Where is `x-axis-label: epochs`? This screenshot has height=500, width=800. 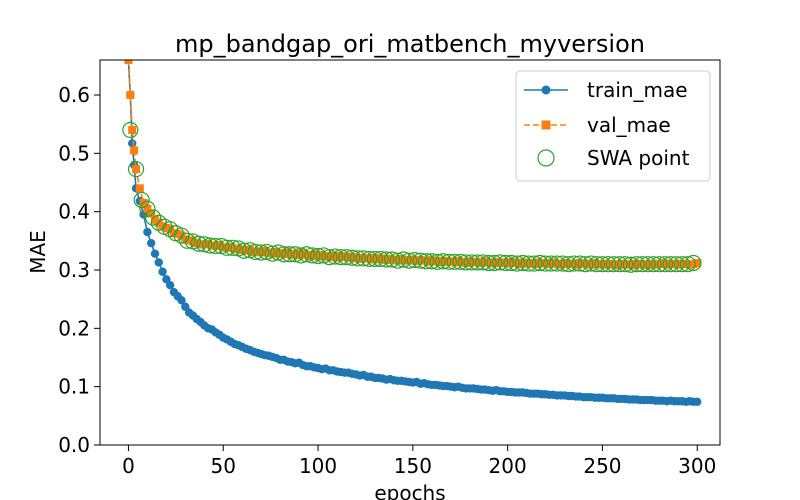
x-axis-label: epochs is located at coordinates (409, 490).